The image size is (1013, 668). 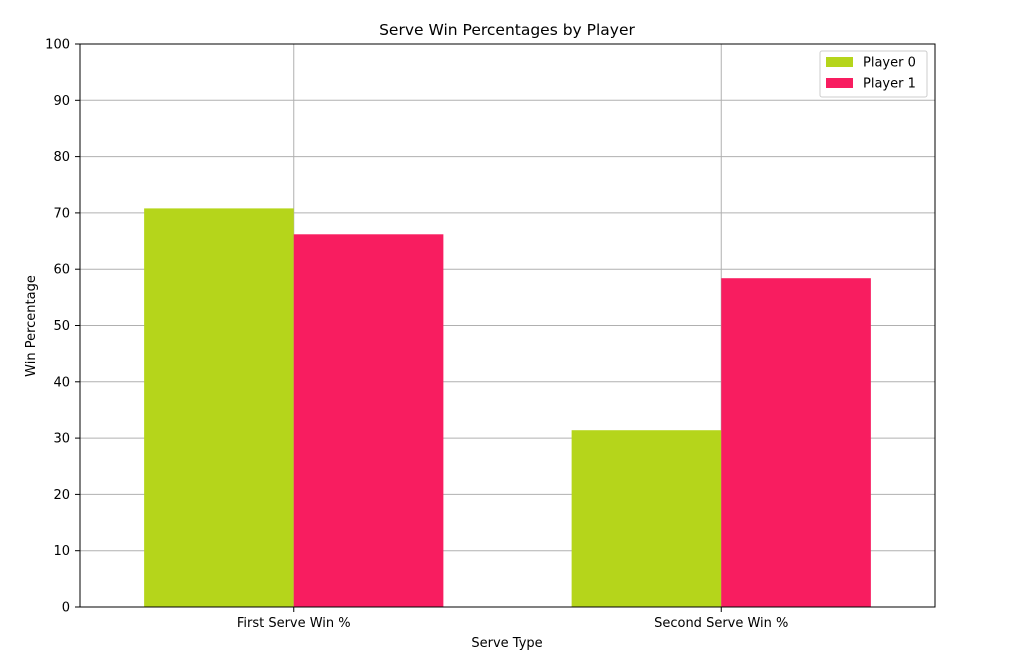 What do you see at coordinates (294, 623) in the screenshot?
I see `x-tick-label: First Serve Win %` at bounding box center [294, 623].